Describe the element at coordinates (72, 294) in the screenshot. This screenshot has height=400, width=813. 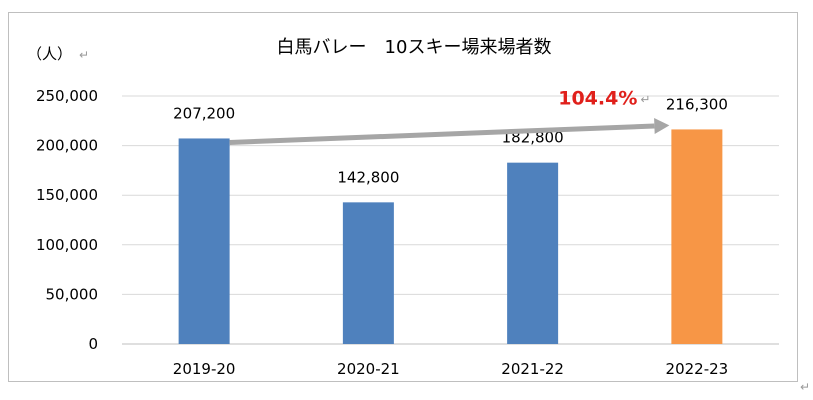
I see `y-tick-label: 50,000` at that location.